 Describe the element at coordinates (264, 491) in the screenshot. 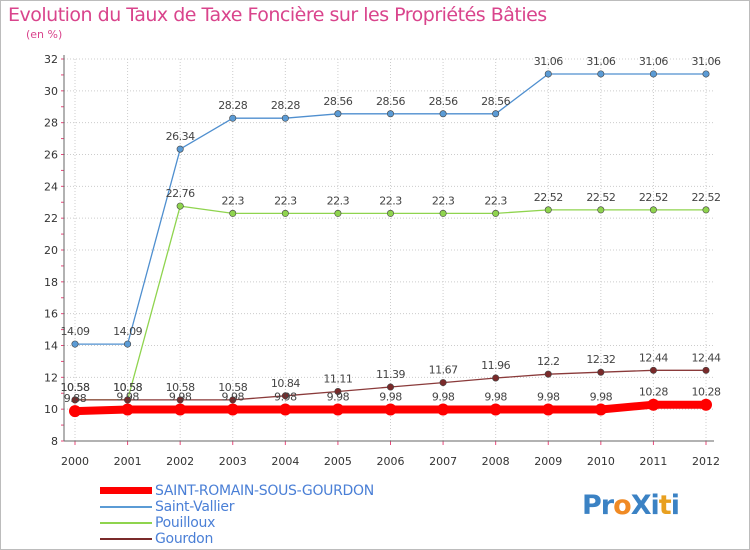

I see `legend-label: SAINT-ROMAIN-SOUS-GOURDON` at that location.